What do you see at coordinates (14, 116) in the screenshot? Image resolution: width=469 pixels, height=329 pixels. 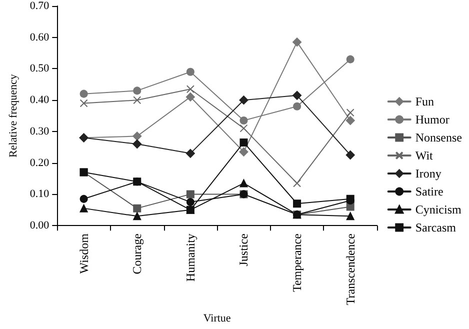 I see `y-axis-title: Relative frequency` at bounding box center [14, 116].